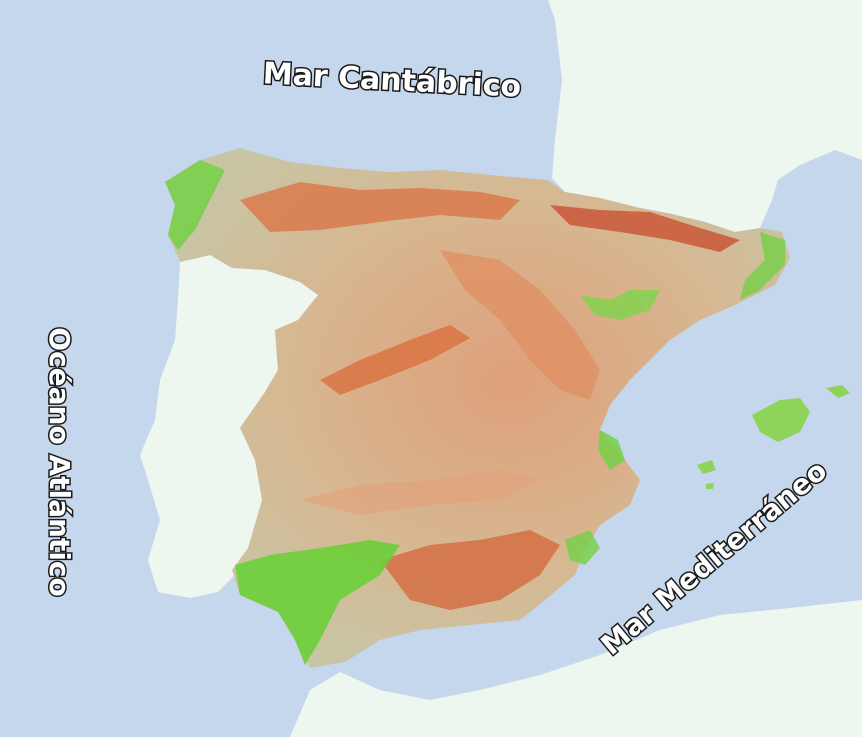  Describe the element at coordinates (195, 205) in the screenshot. I see `galicia-coast` at that location.